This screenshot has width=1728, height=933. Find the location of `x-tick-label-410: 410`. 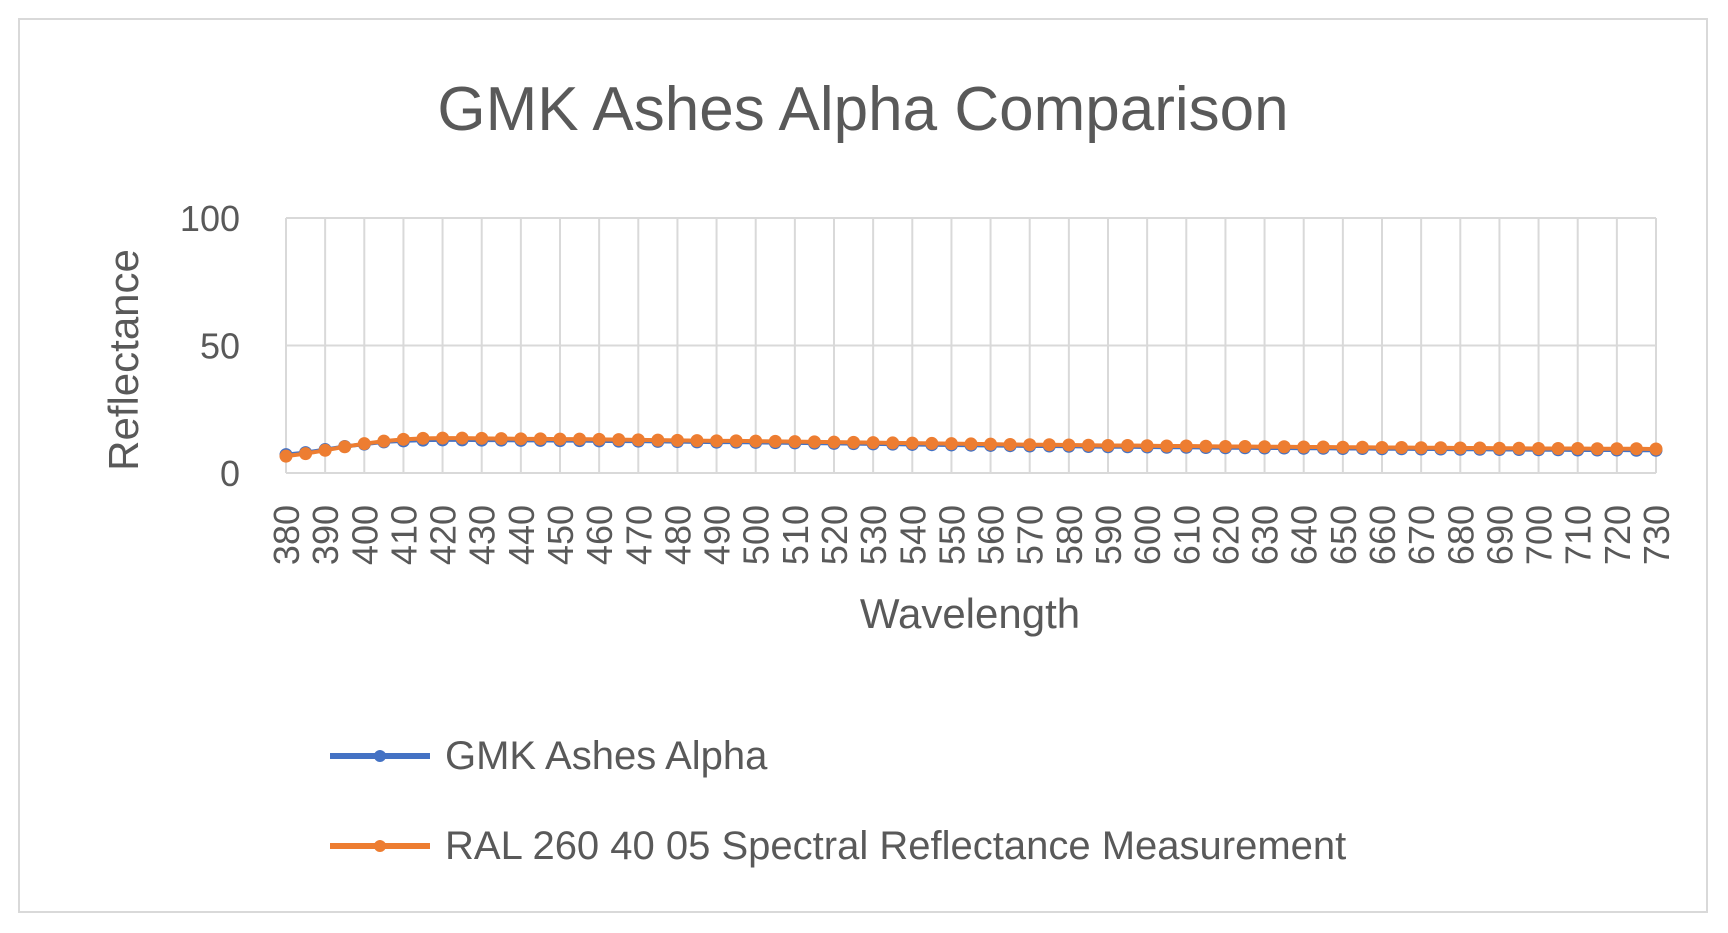

x-tick-label-410: 410 is located at coordinates (403, 535).